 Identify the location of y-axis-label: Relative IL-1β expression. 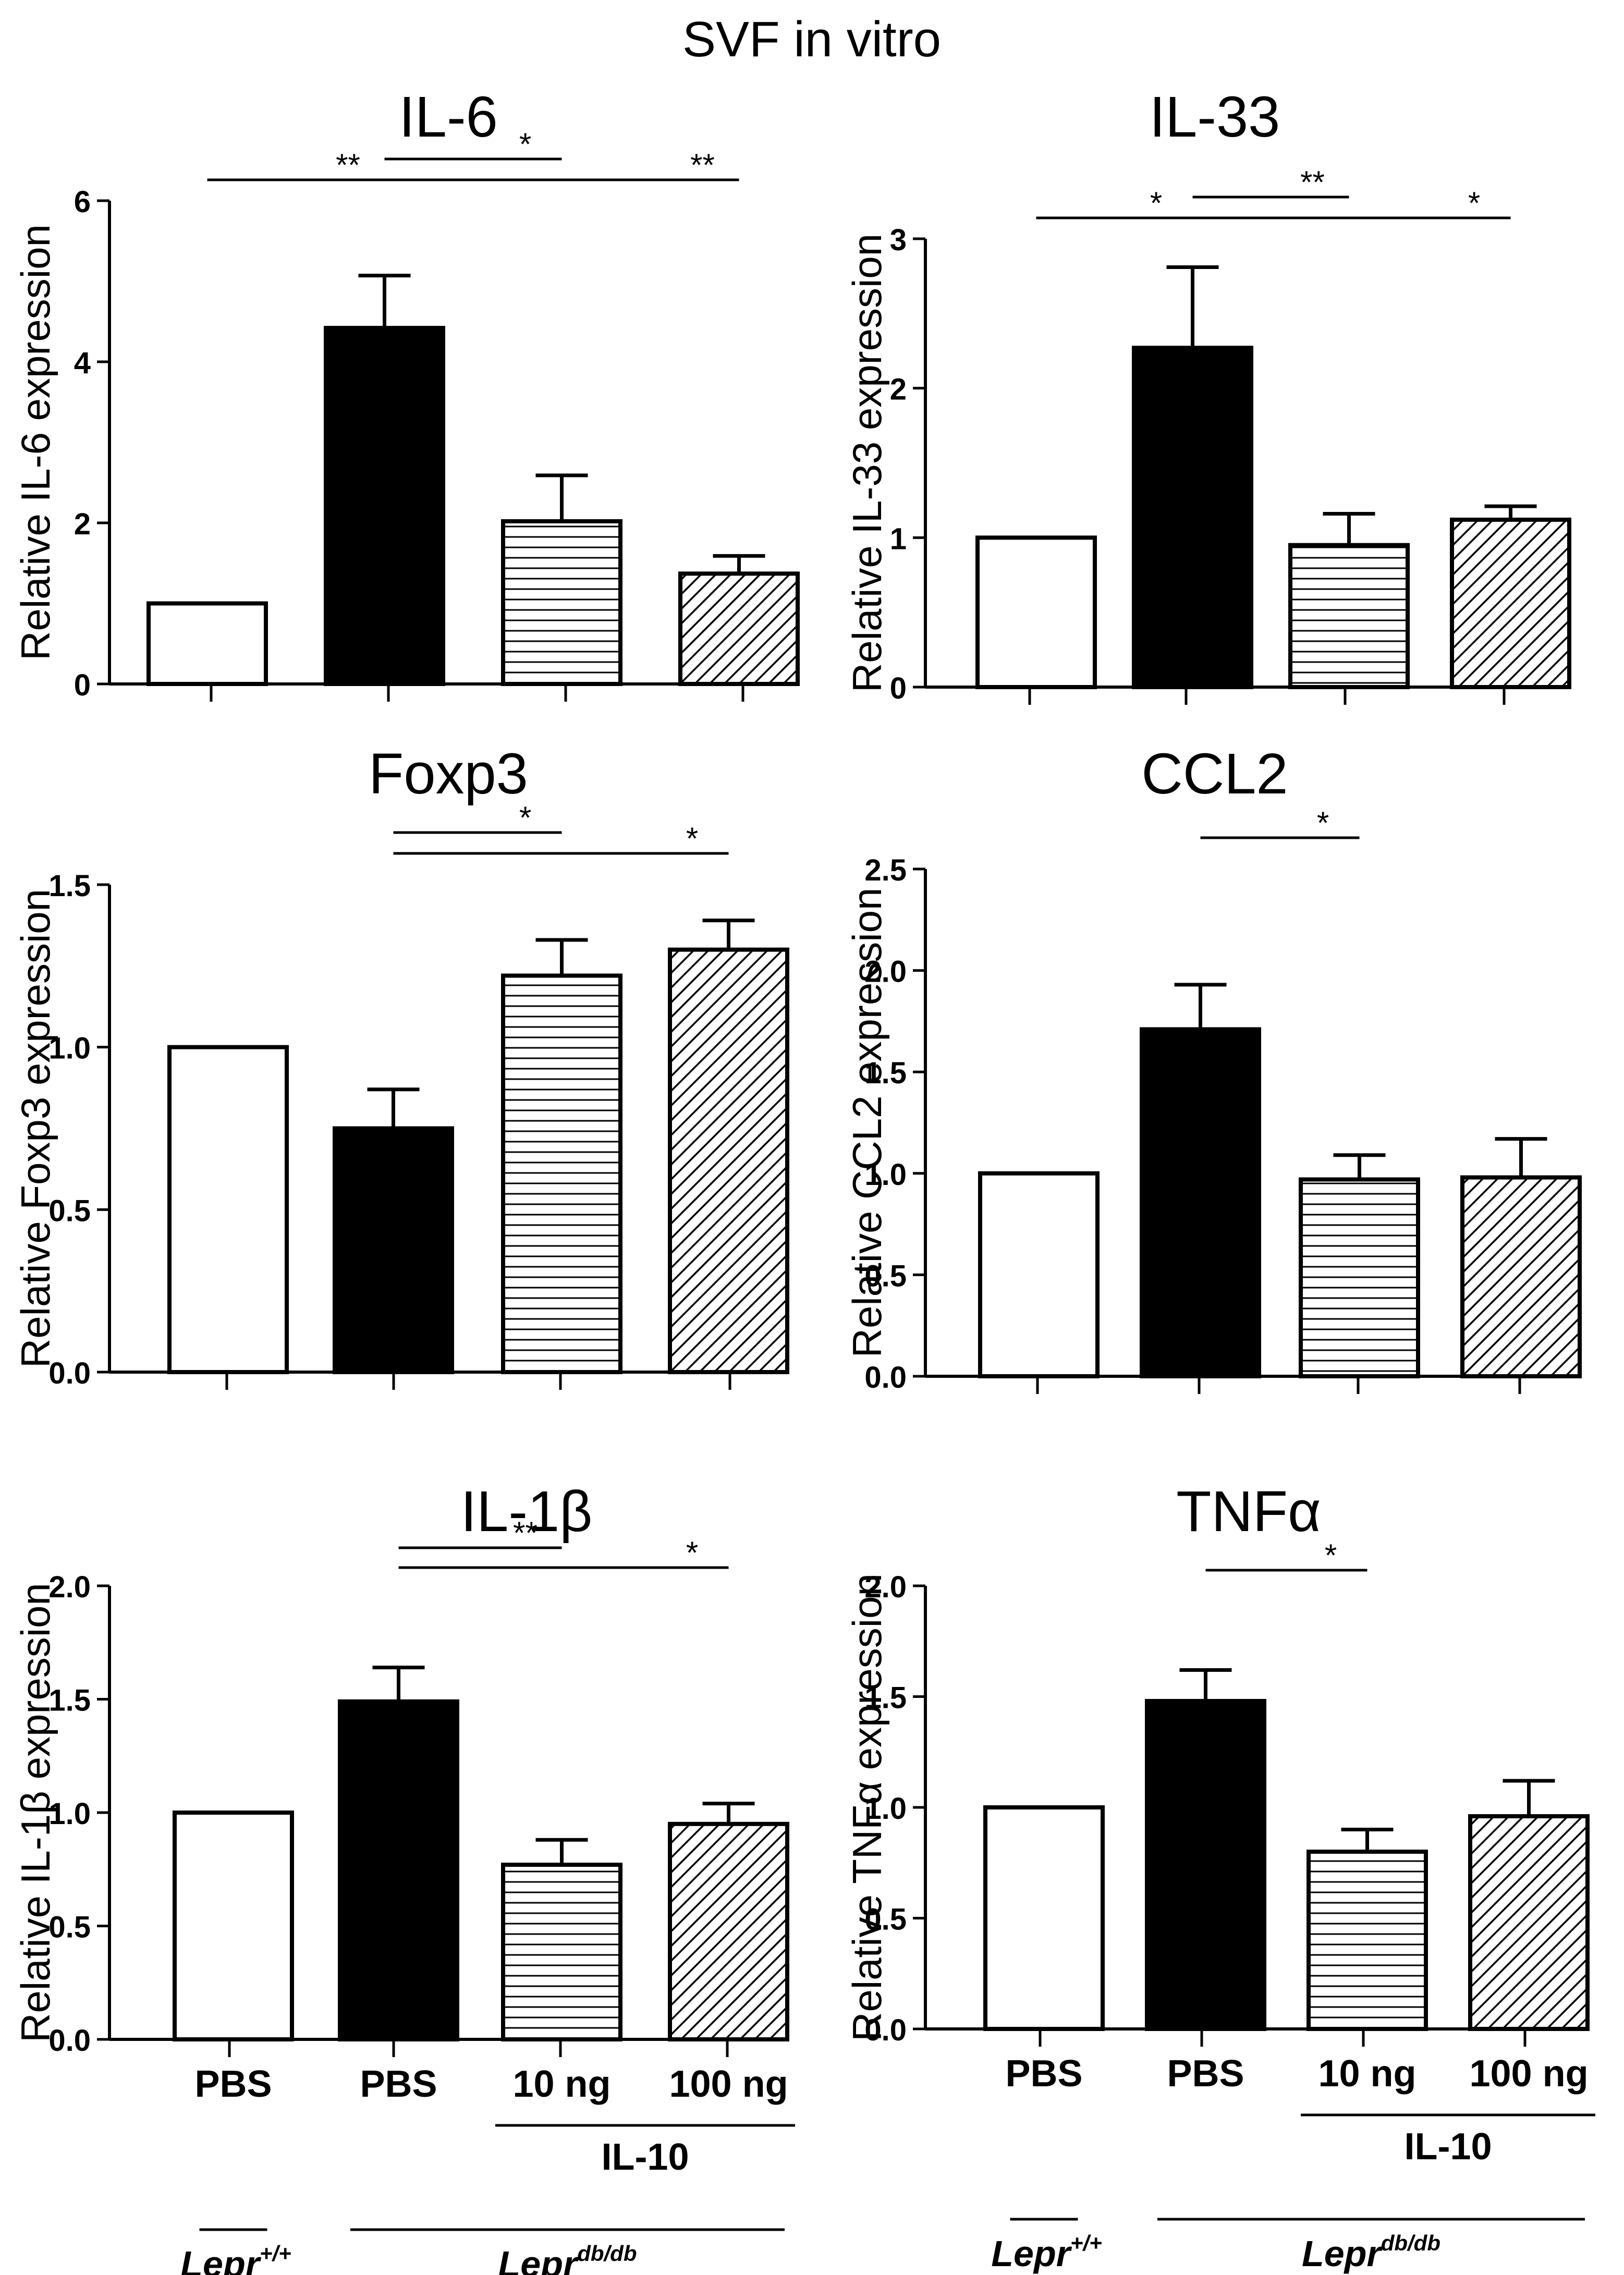
(36, 1813).